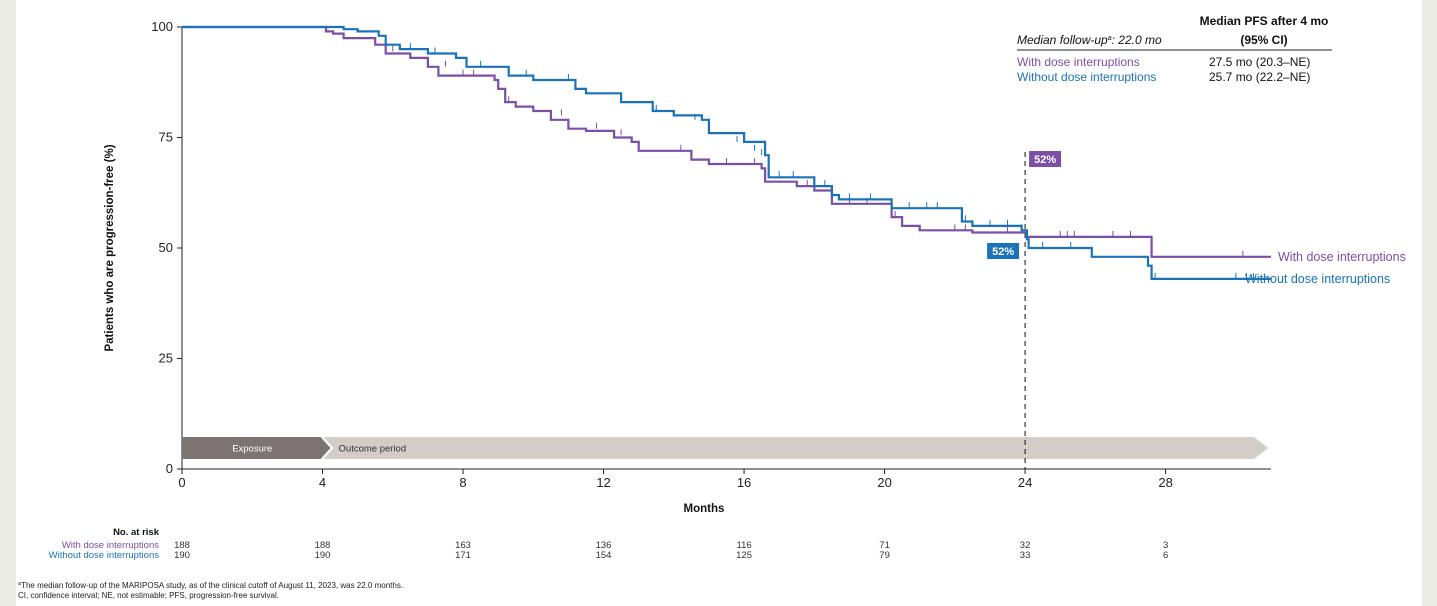  I want to click on y-axis-title: Patients who are progression-free (%), so click(110, 247).